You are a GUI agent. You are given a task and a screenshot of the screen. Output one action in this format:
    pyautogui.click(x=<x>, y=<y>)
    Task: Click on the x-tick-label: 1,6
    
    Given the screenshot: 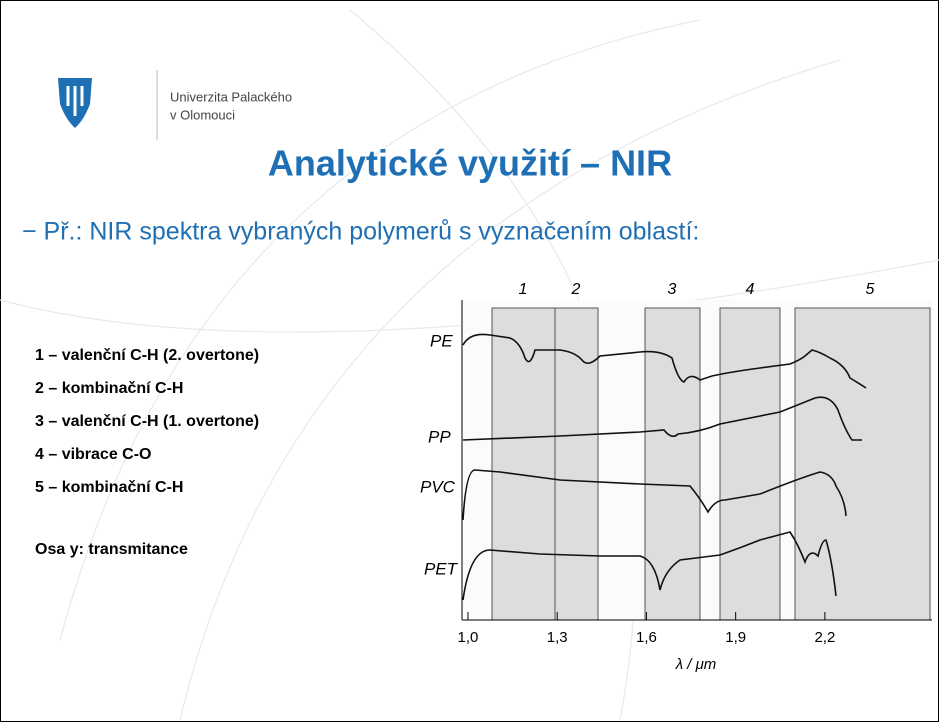 What is the action you would take?
    pyautogui.click(x=646, y=637)
    